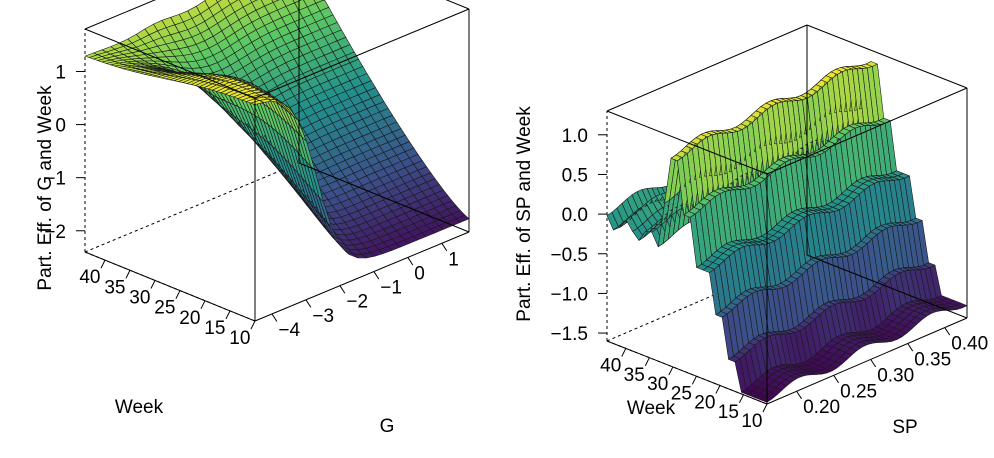 The width and height of the screenshot is (994, 458). I want to click on right-week-tick-label: 40, so click(610, 366).